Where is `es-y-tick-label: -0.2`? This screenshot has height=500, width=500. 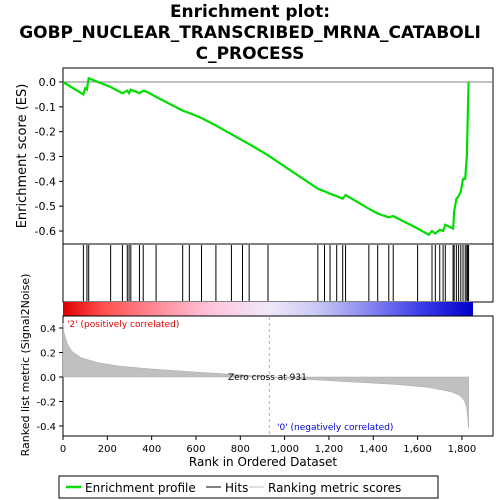 es-y-tick-label: -0.2 is located at coordinates (45, 132).